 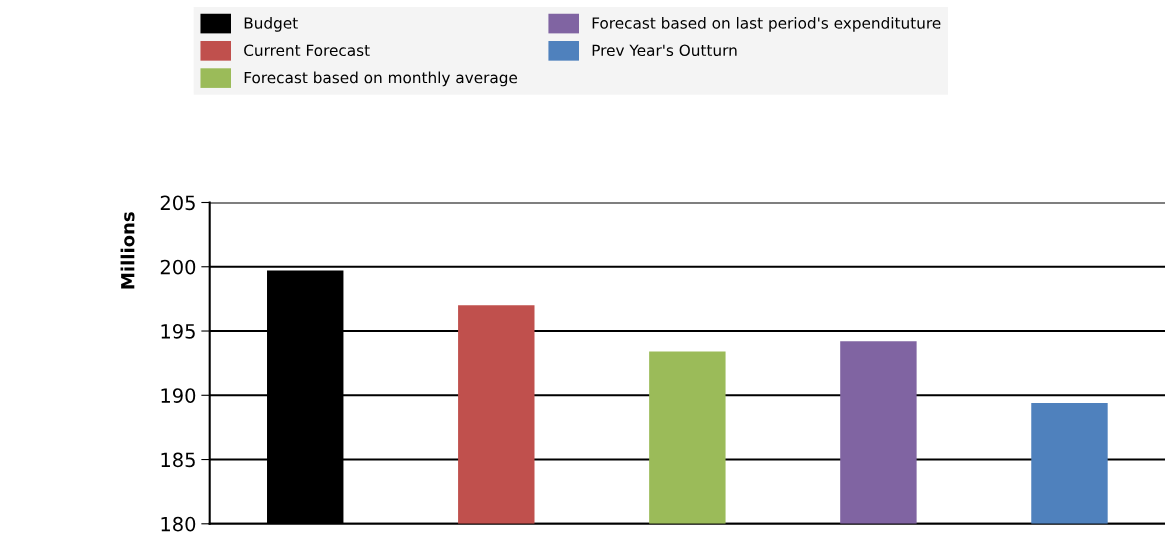 What do you see at coordinates (307, 50) in the screenshot?
I see `legend-label: Current Forecast` at bounding box center [307, 50].